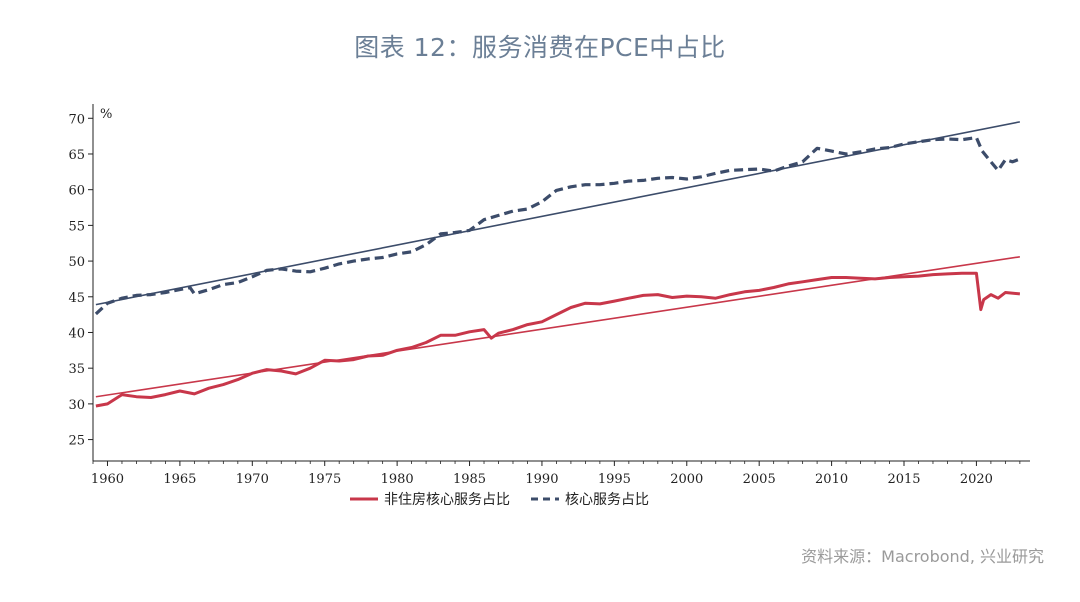  What do you see at coordinates (76, 298) in the screenshot?
I see `y-tick-label: 45` at bounding box center [76, 298].